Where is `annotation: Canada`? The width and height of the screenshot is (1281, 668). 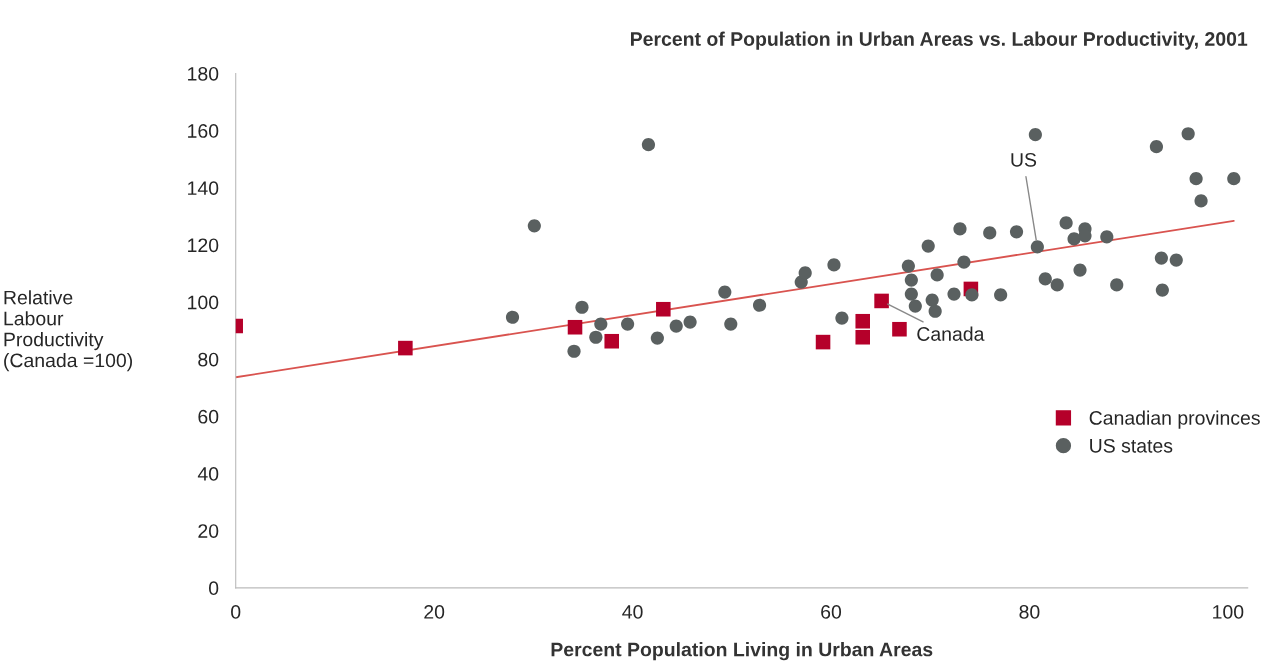
annotation: Canada is located at coordinates (951, 333).